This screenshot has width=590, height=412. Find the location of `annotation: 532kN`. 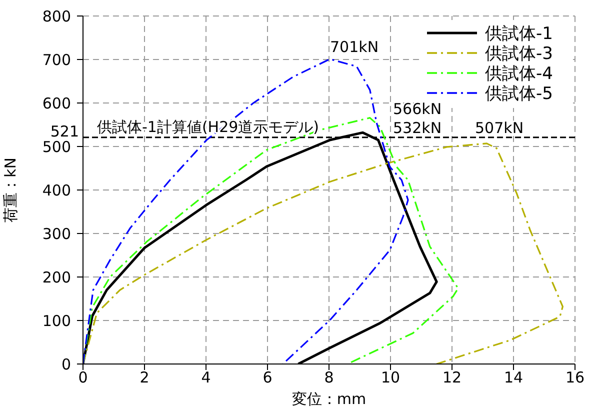

annotation: 532kN is located at coordinates (417, 128).